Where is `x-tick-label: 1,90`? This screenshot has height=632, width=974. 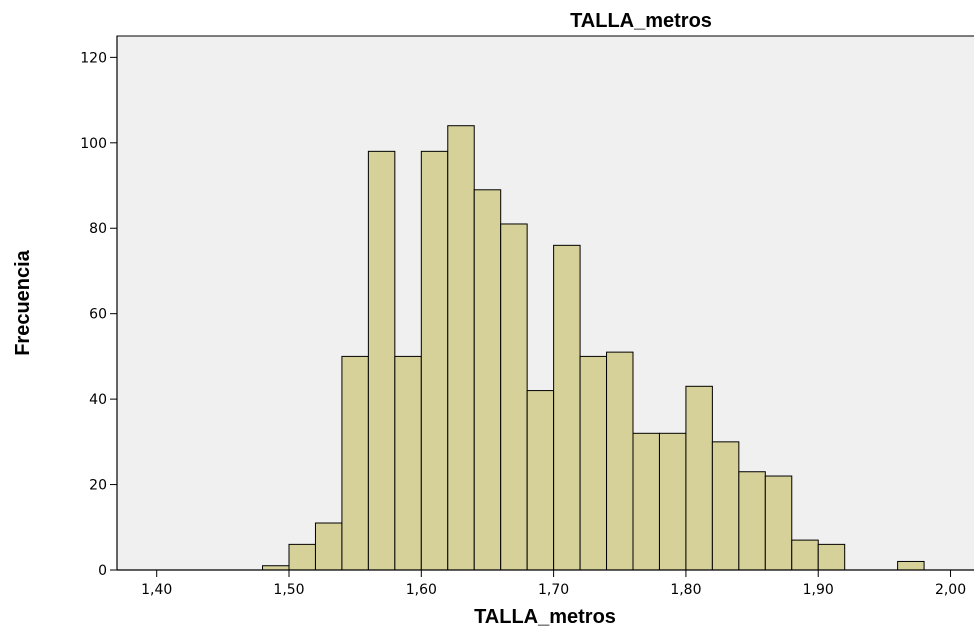
x-tick-label: 1,90 is located at coordinates (818, 590).